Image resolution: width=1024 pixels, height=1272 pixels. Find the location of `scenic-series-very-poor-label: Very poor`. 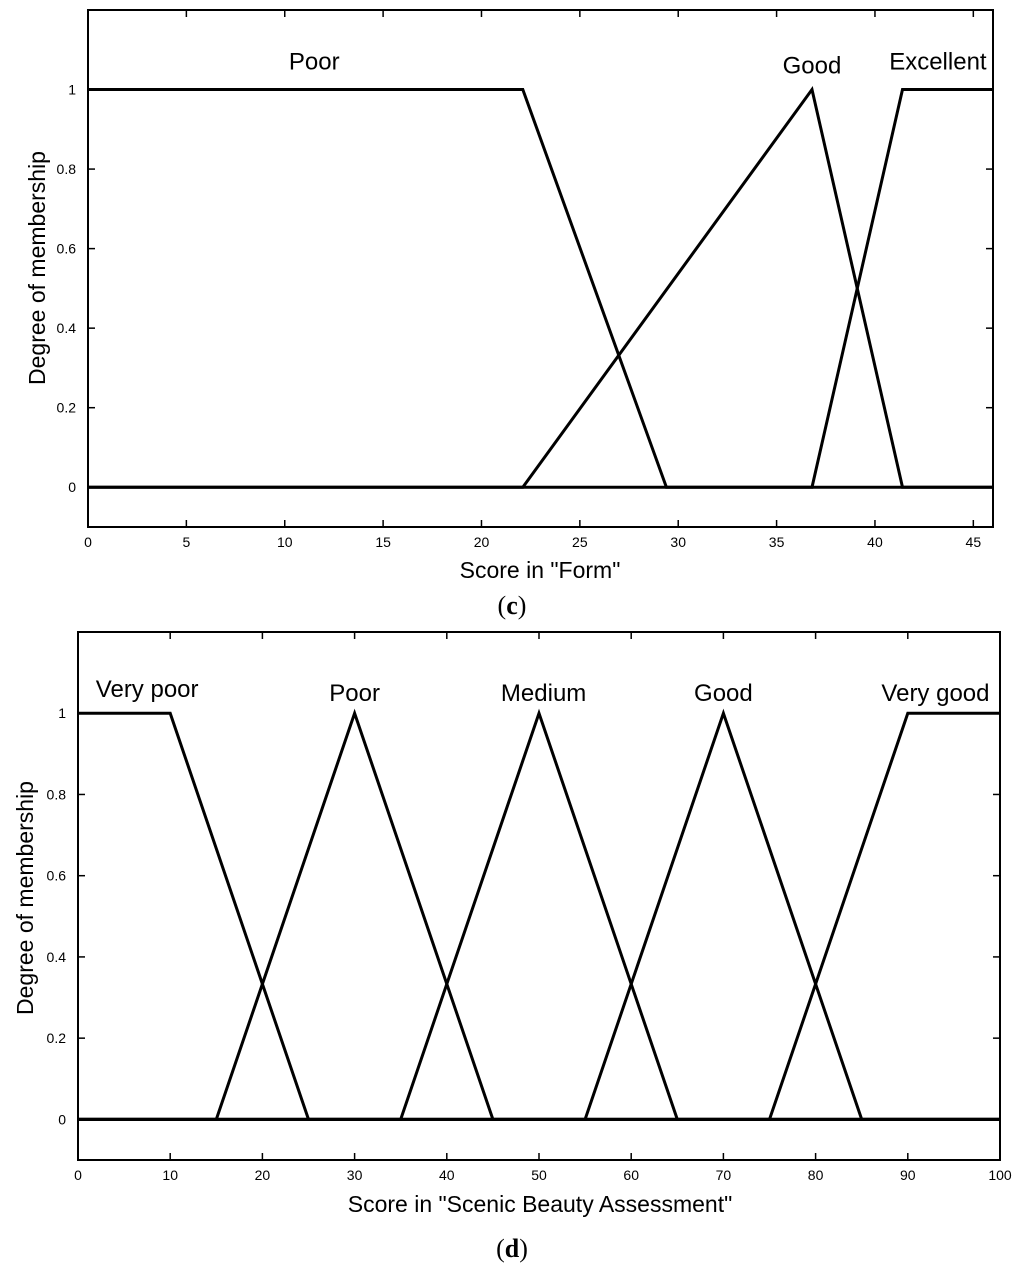

scenic-series-very-poor-label: Very poor is located at coordinates (147, 689).